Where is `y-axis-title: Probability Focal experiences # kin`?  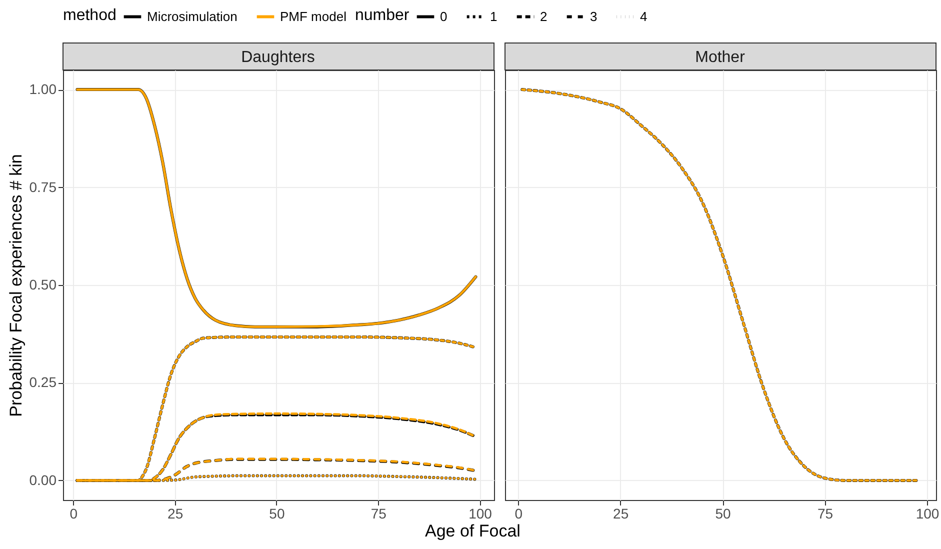 y-axis-title: Probability Focal experiences # kin is located at coordinates (16, 285).